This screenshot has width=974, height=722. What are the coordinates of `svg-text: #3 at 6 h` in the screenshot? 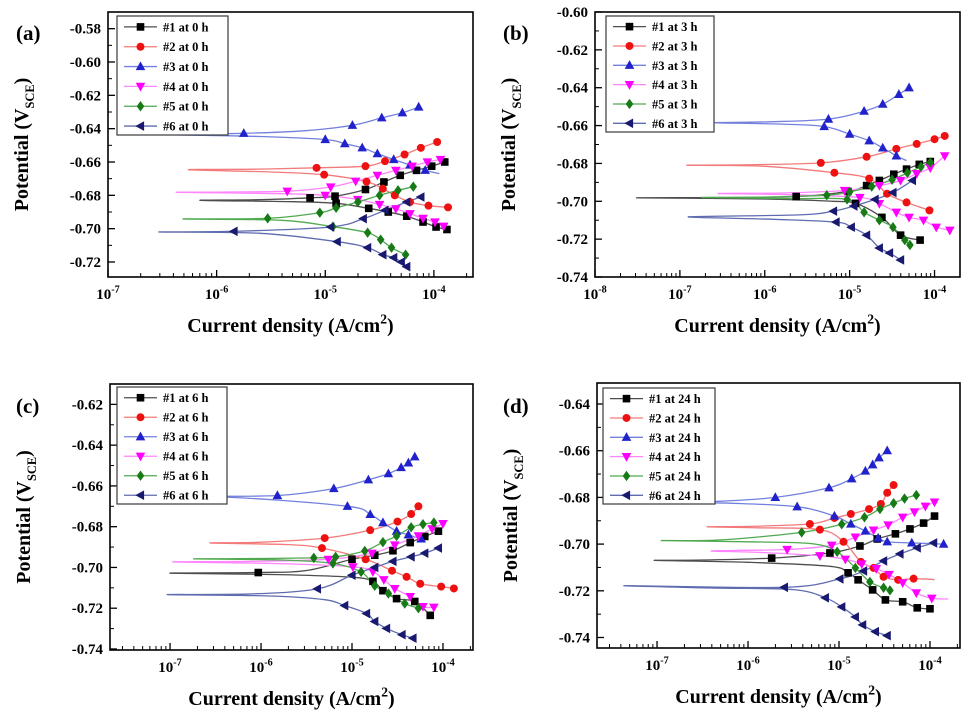 It's located at (186, 437).